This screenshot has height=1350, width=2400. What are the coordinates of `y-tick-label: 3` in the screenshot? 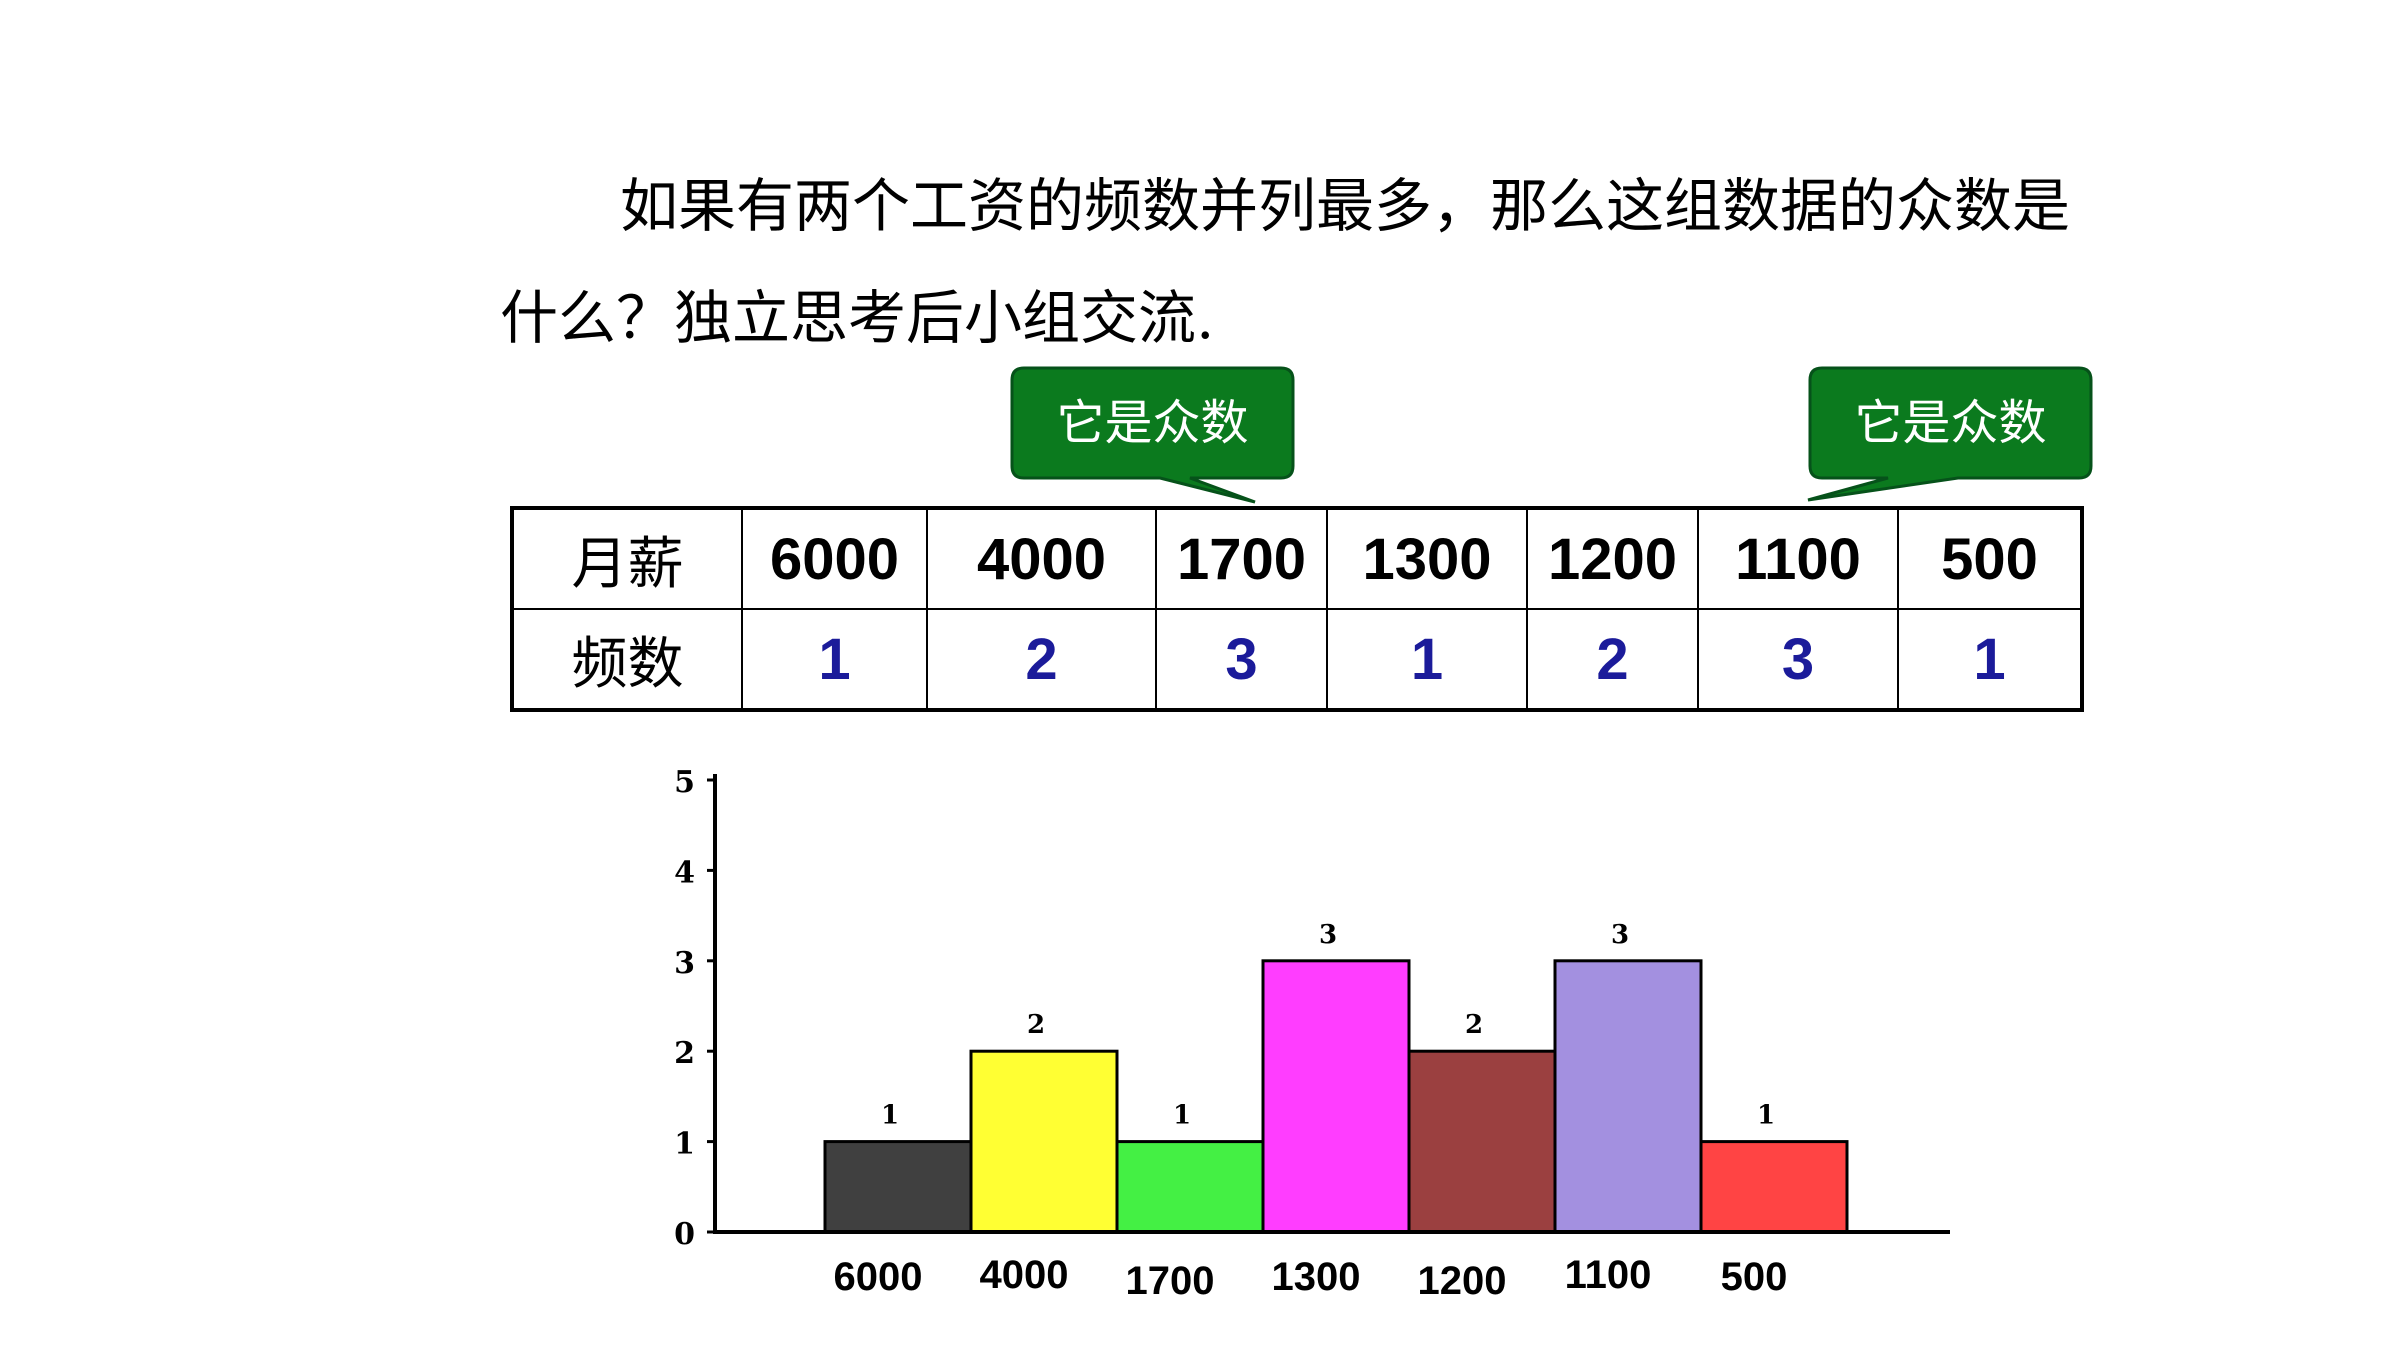 It's located at (684, 963).